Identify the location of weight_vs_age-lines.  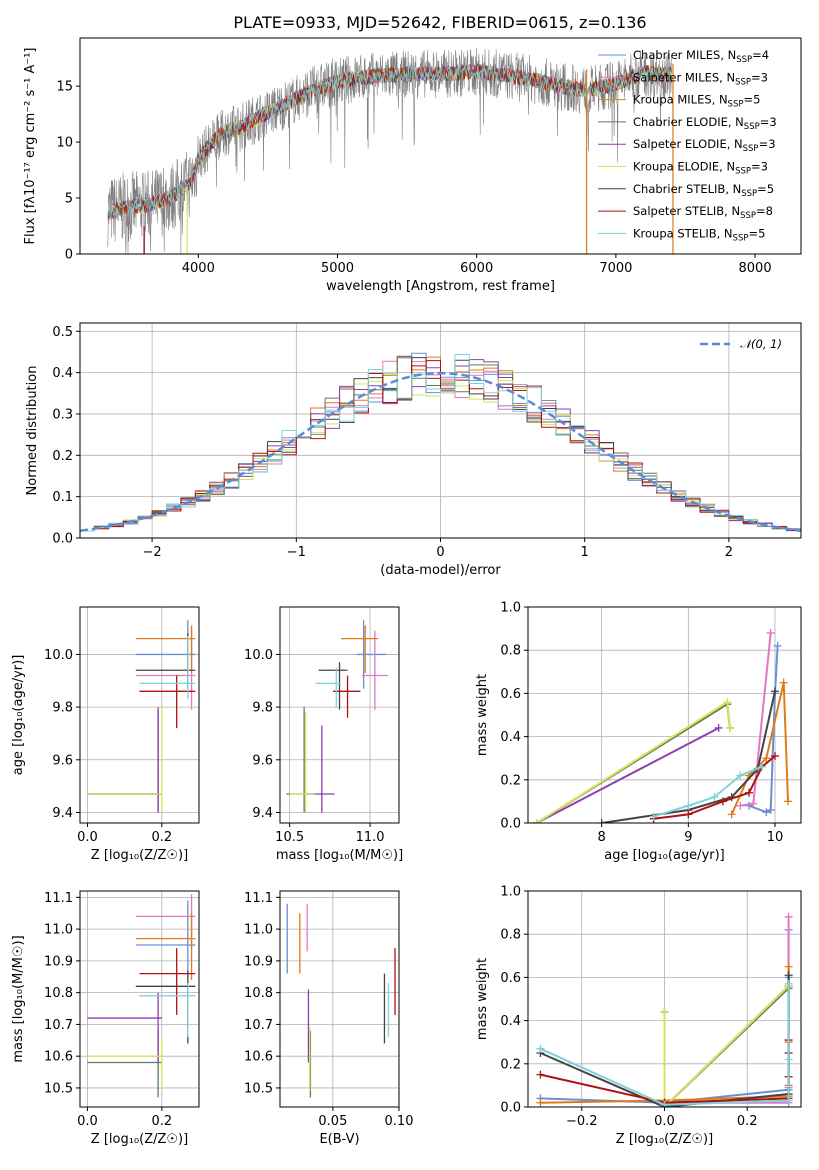
(662, 725).